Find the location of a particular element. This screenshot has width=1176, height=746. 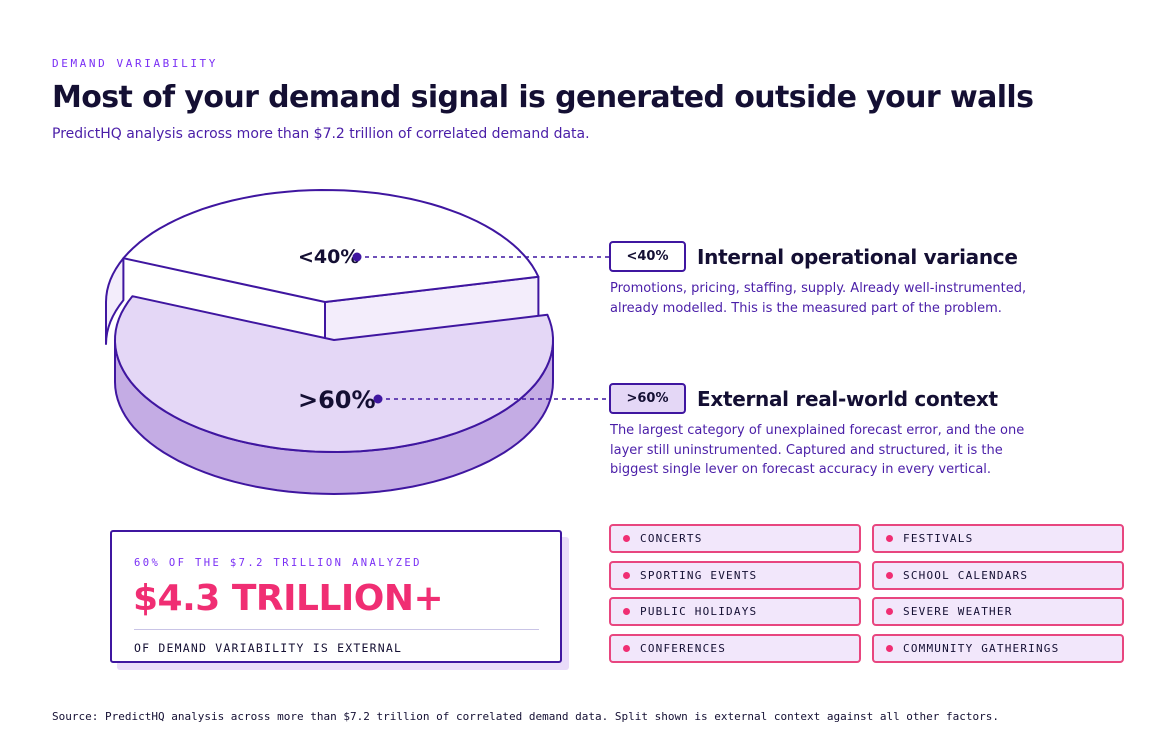

eyebrow: DEMAND VARIABILITY is located at coordinates (135, 63).